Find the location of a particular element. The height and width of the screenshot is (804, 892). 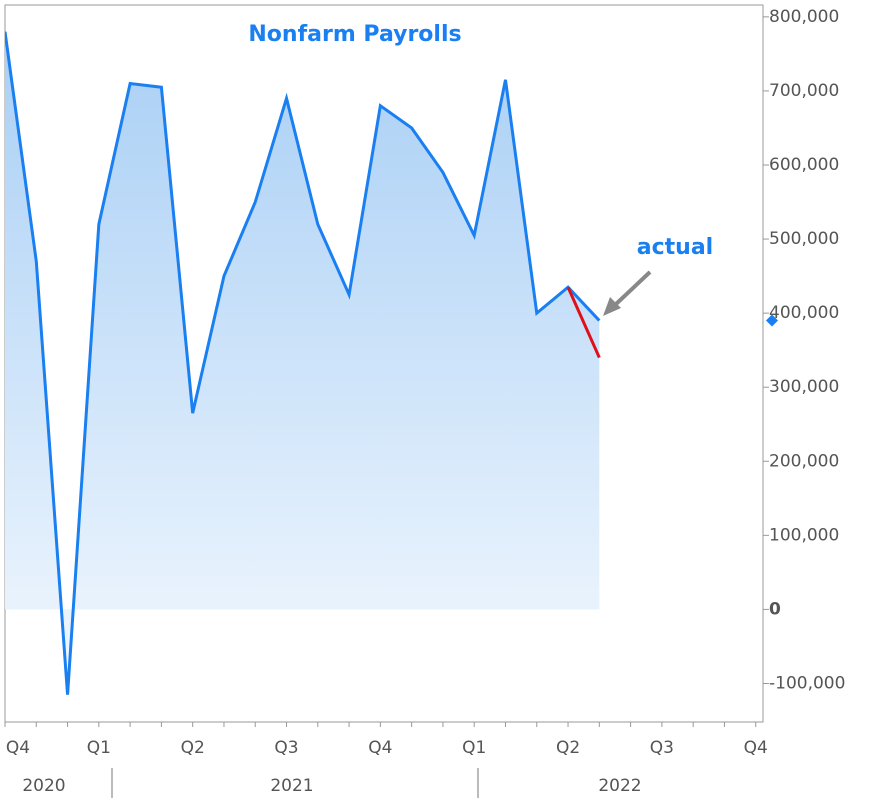

year-axis: 2020 2021 2022 is located at coordinates (332, 783).